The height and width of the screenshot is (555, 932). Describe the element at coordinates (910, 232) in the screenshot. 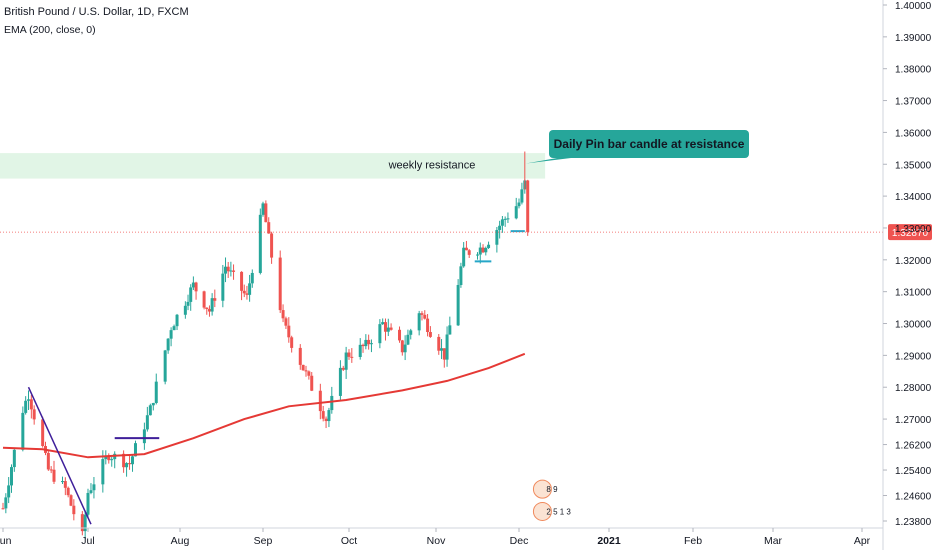

I see `last-price-tag` at that location.